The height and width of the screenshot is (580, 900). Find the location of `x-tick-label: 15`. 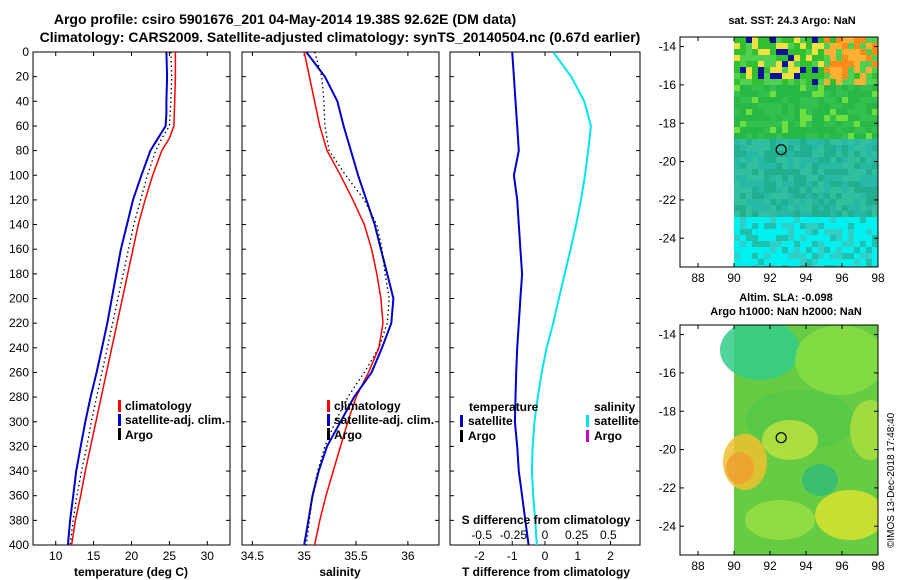

x-tick-label: 15 is located at coordinates (94, 556).